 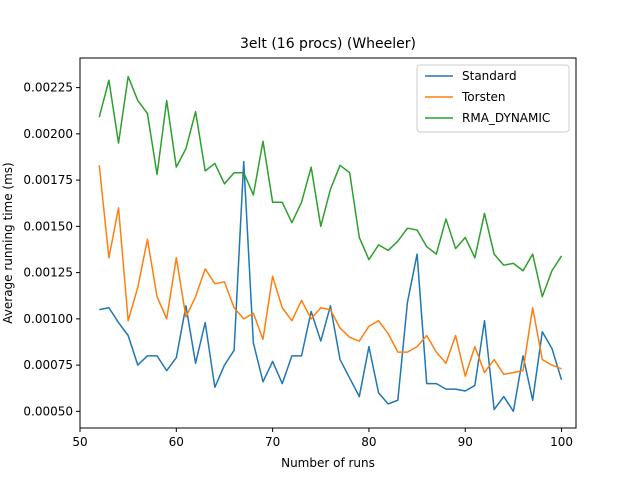 I want to click on legend-box, so click(x=493, y=98).